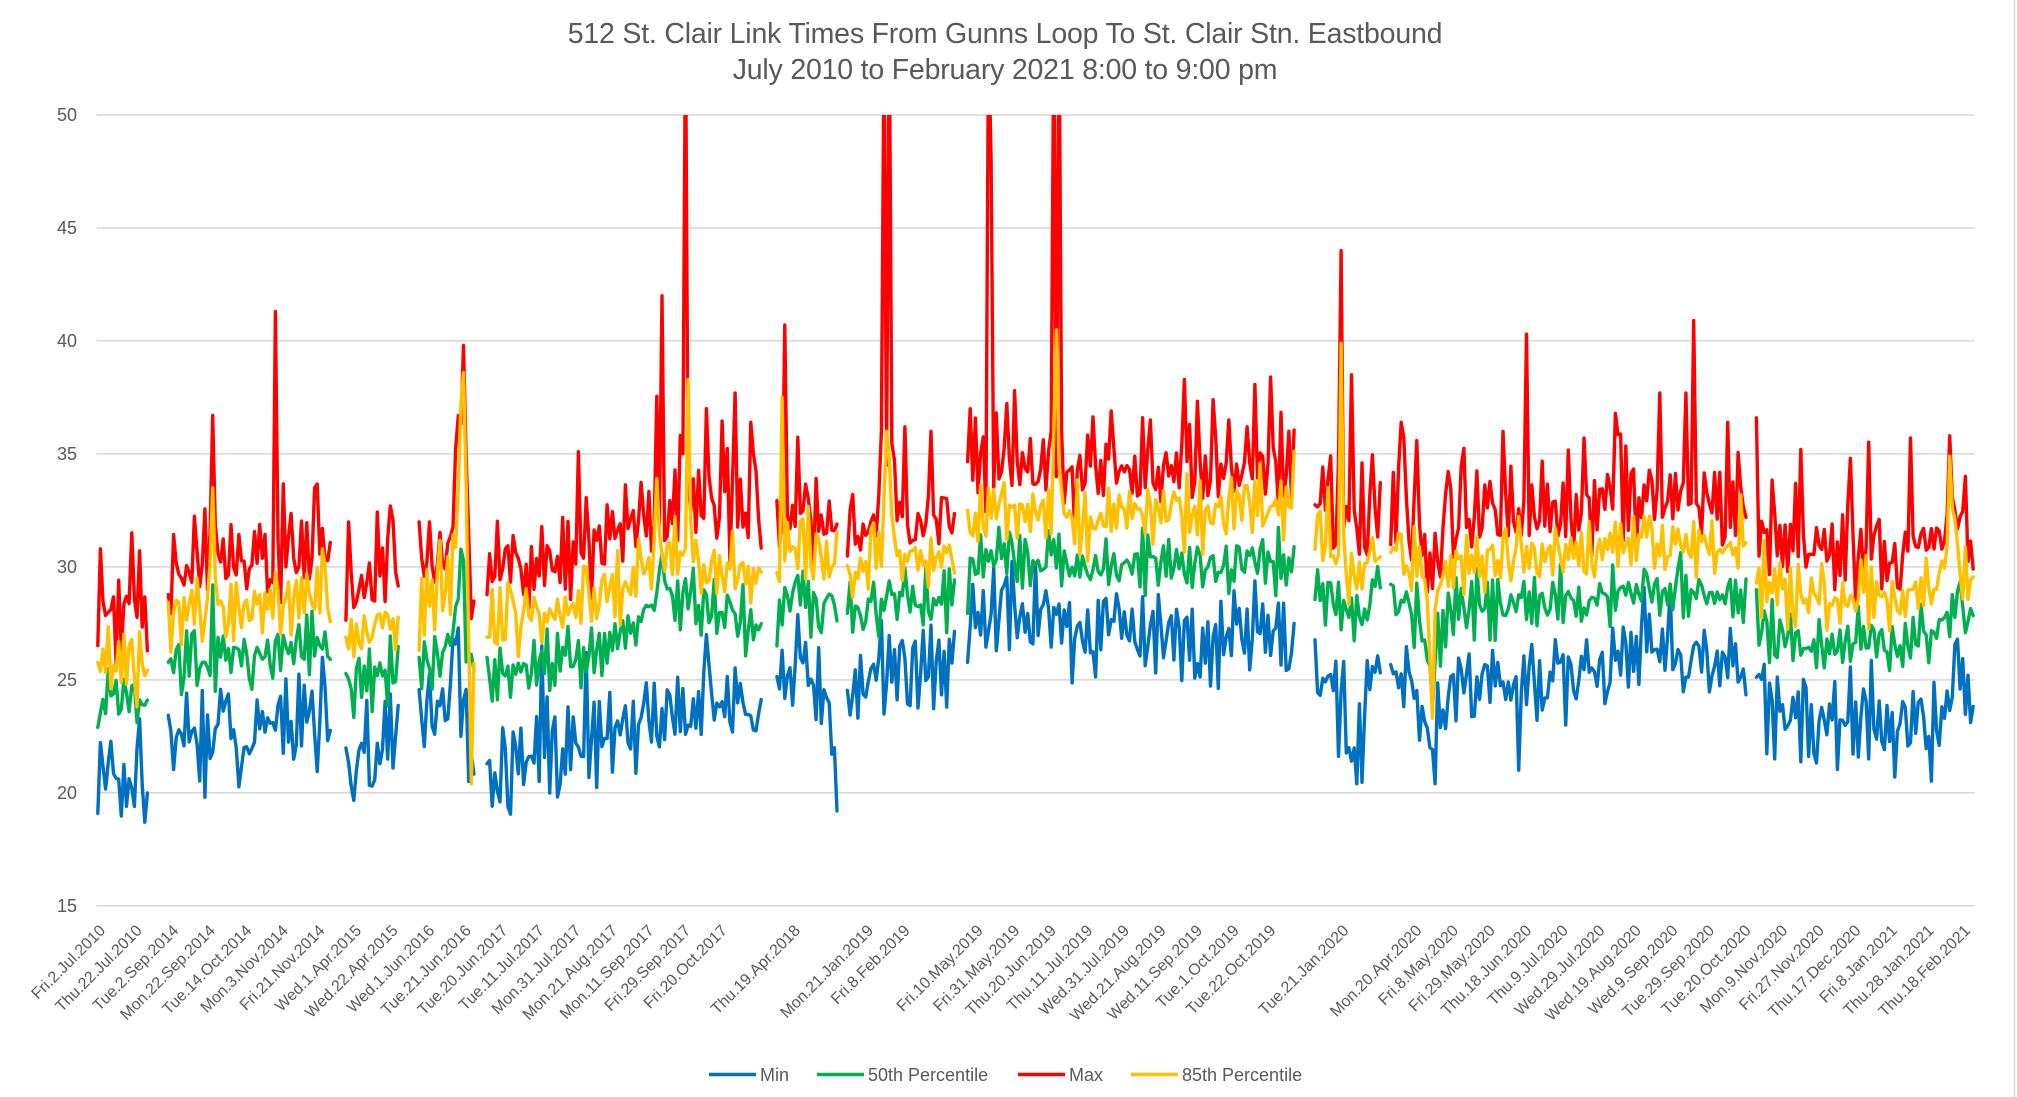 The width and height of the screenshot is (2017, 1097). What do you see at coordinates (67, 341) in the screenshot?
I see `svg-text: 40` at bounding box center [67, 341].